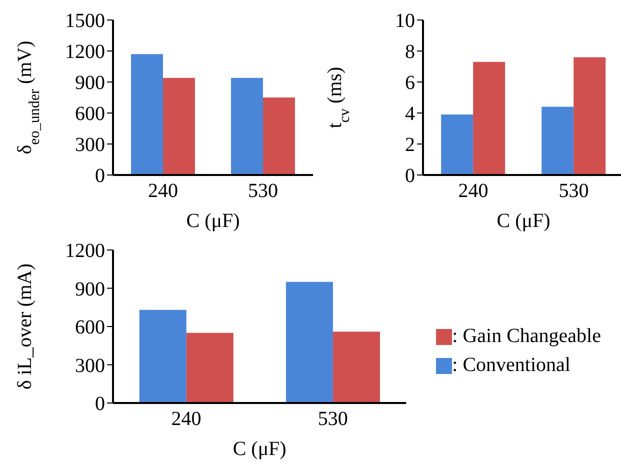  I want to click on y-tick-label: 10, so click(405, 21).